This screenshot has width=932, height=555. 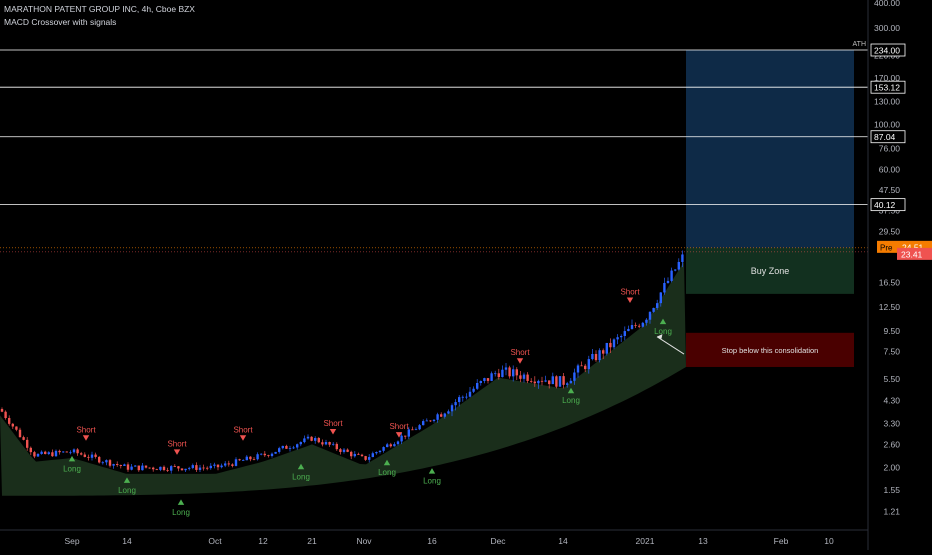 I want to click on y-tick-label: 47.50, so click(x=890, y=190).